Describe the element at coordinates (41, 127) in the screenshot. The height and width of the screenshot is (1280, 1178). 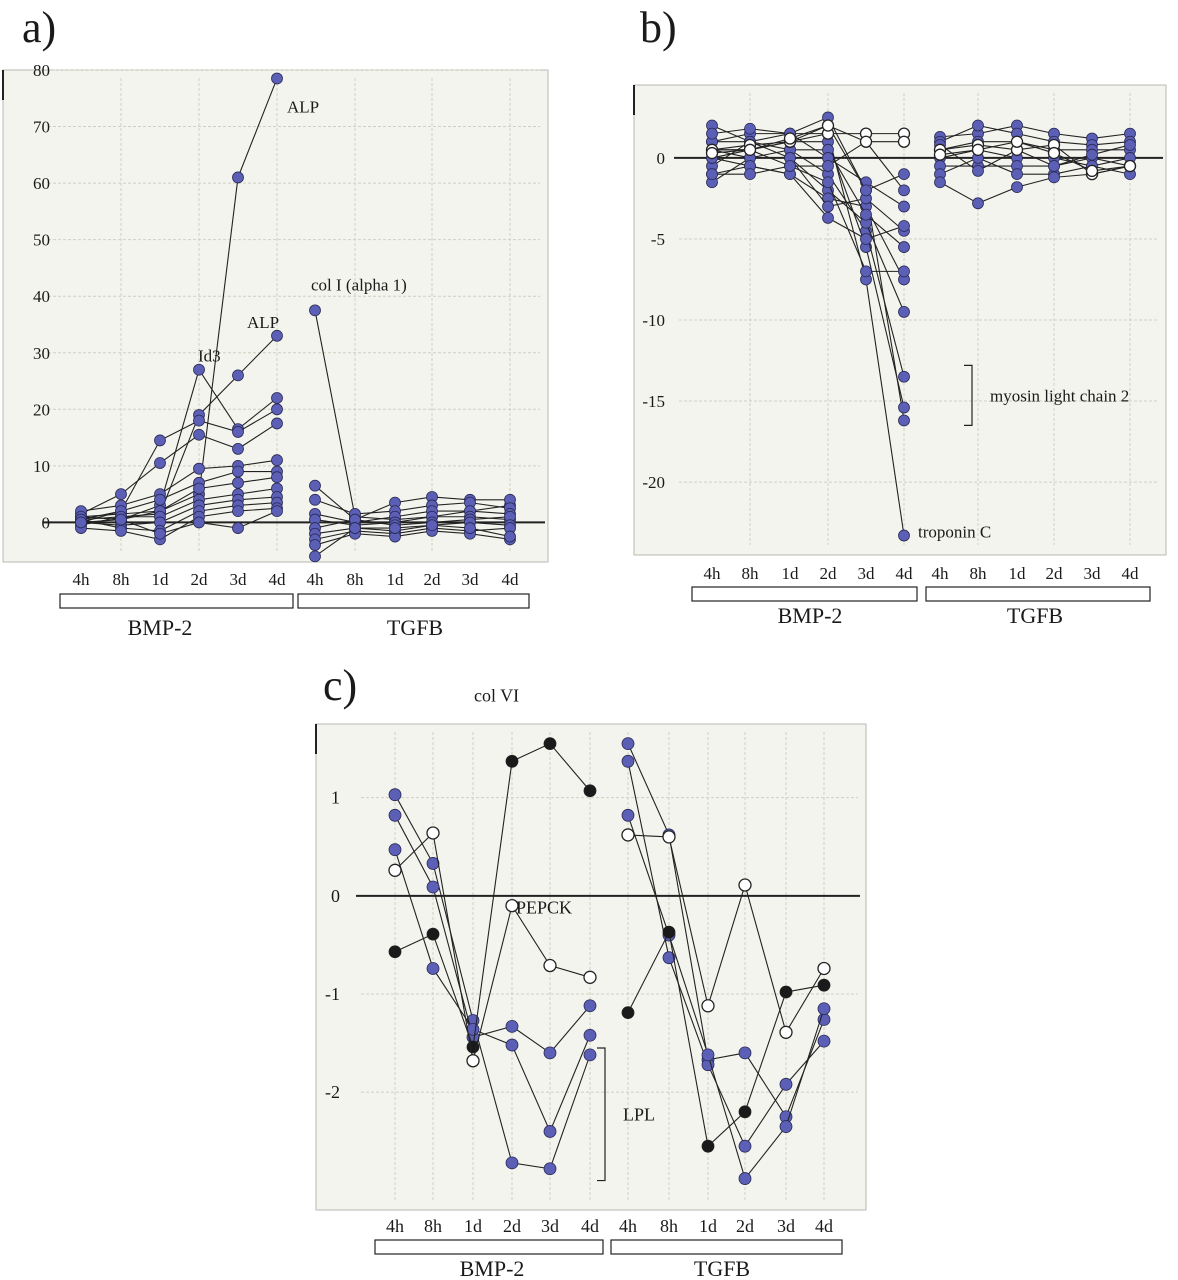
I see `y-tick-label: 70` at that location.